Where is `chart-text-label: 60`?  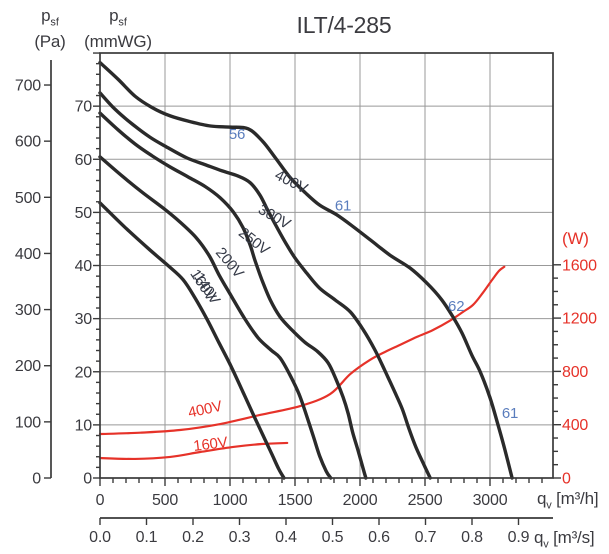
chart-text-label: 60 is located at coordinates (84, 160).